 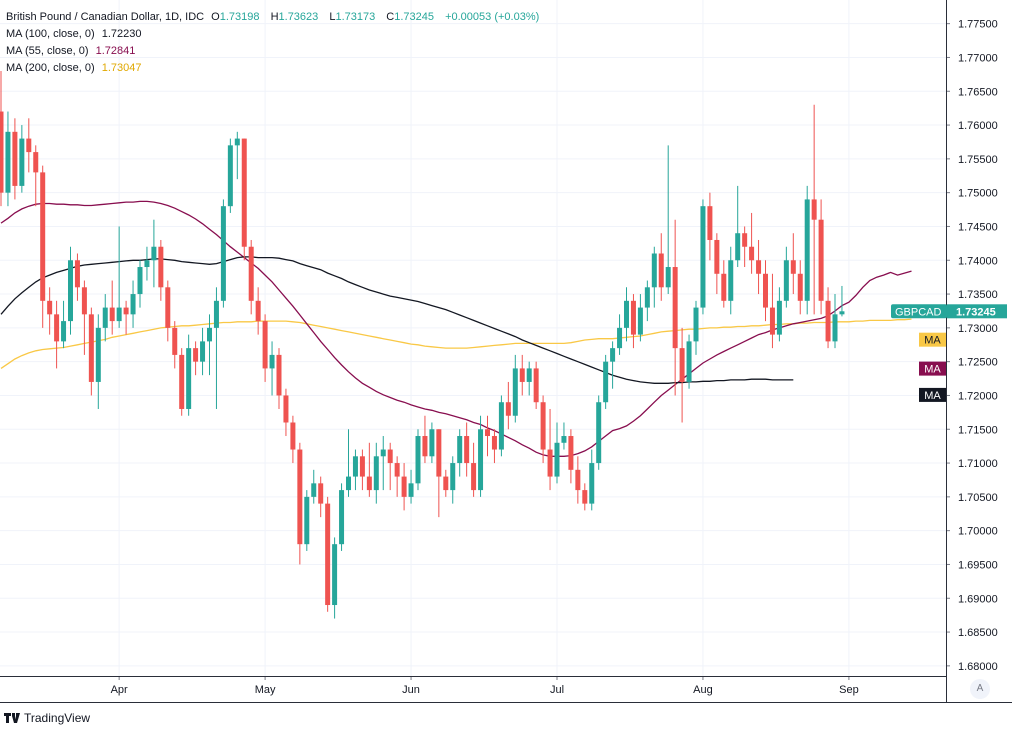 I want to click on price-badges: GBPCAD 1.73245 MA MA MA, so click(x=949, y=353).